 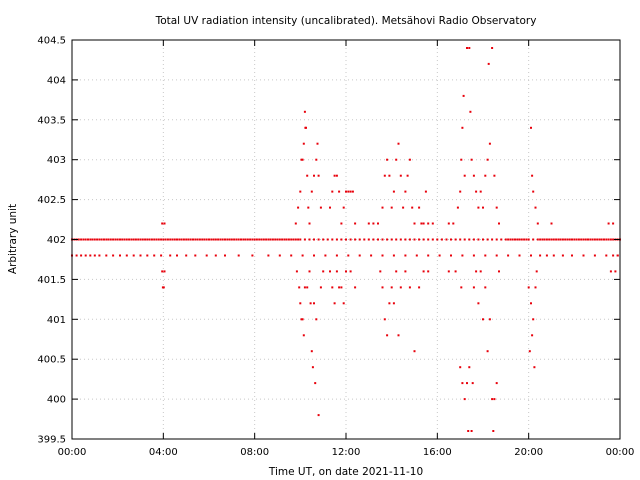 I want to click on y-tick-label: 404.5, so click(x=51, y=41).